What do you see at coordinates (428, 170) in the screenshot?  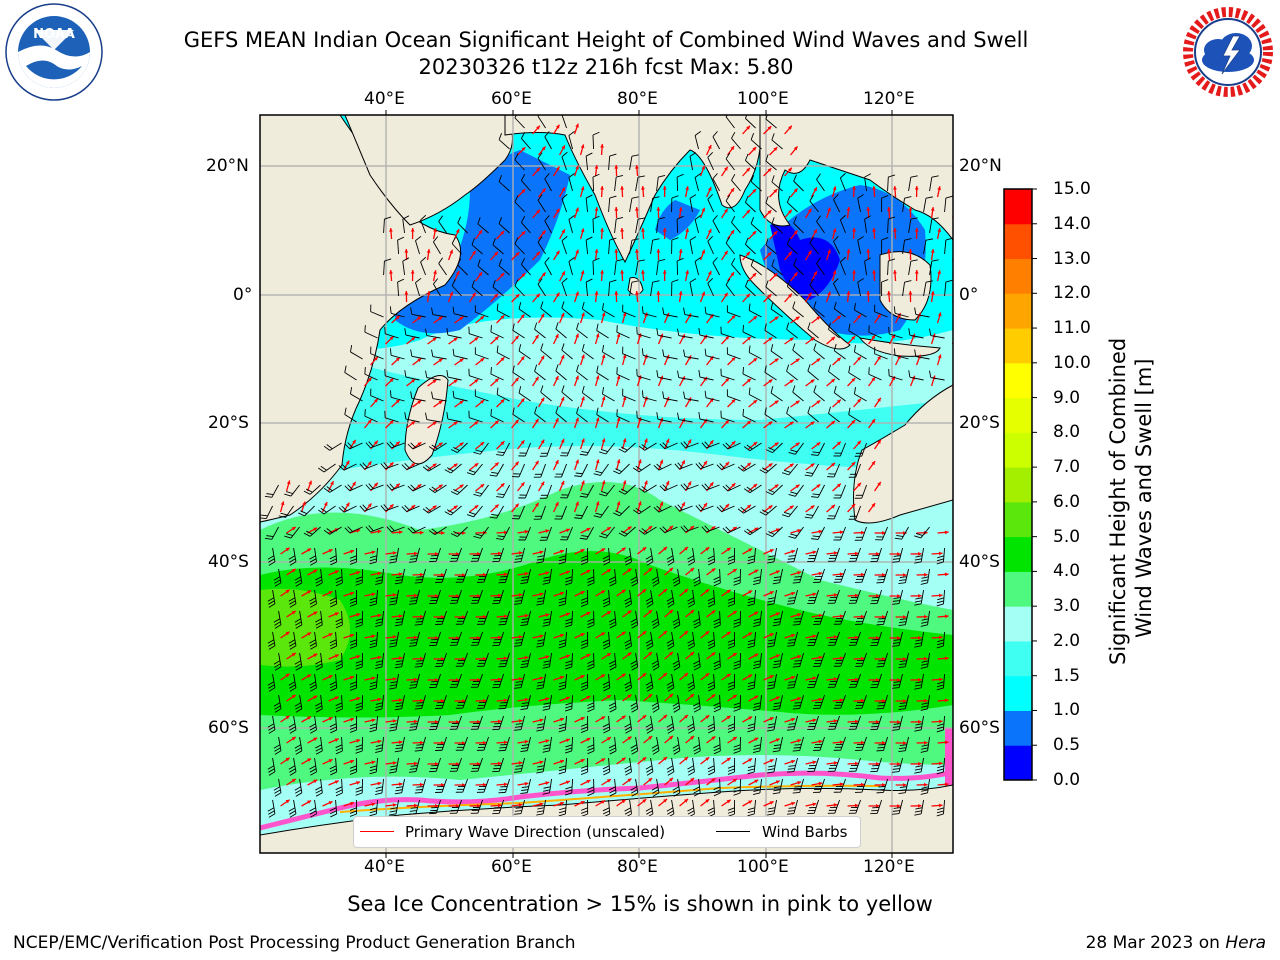 I see `land-arabia` at bounding box center [428, 170].